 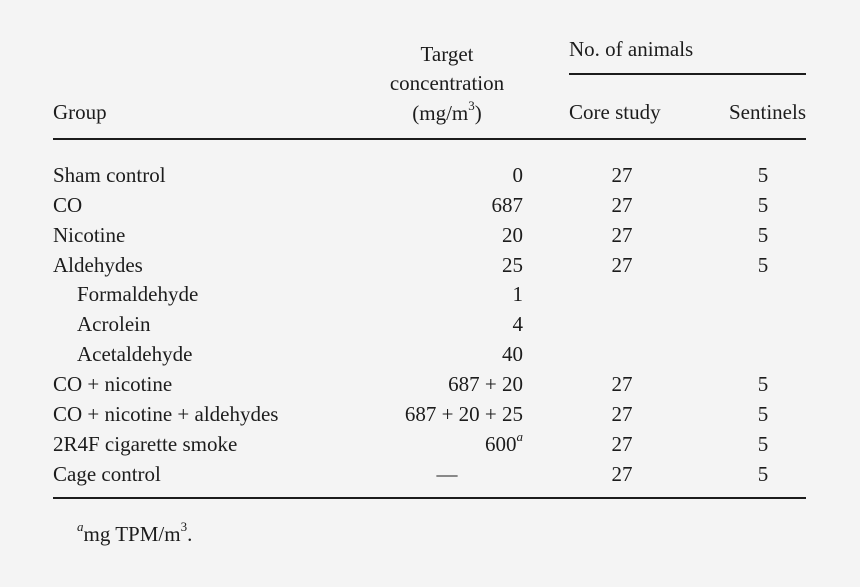 I want to click on col-header-sentinels: Sentinels, so click(x=767, y=112).